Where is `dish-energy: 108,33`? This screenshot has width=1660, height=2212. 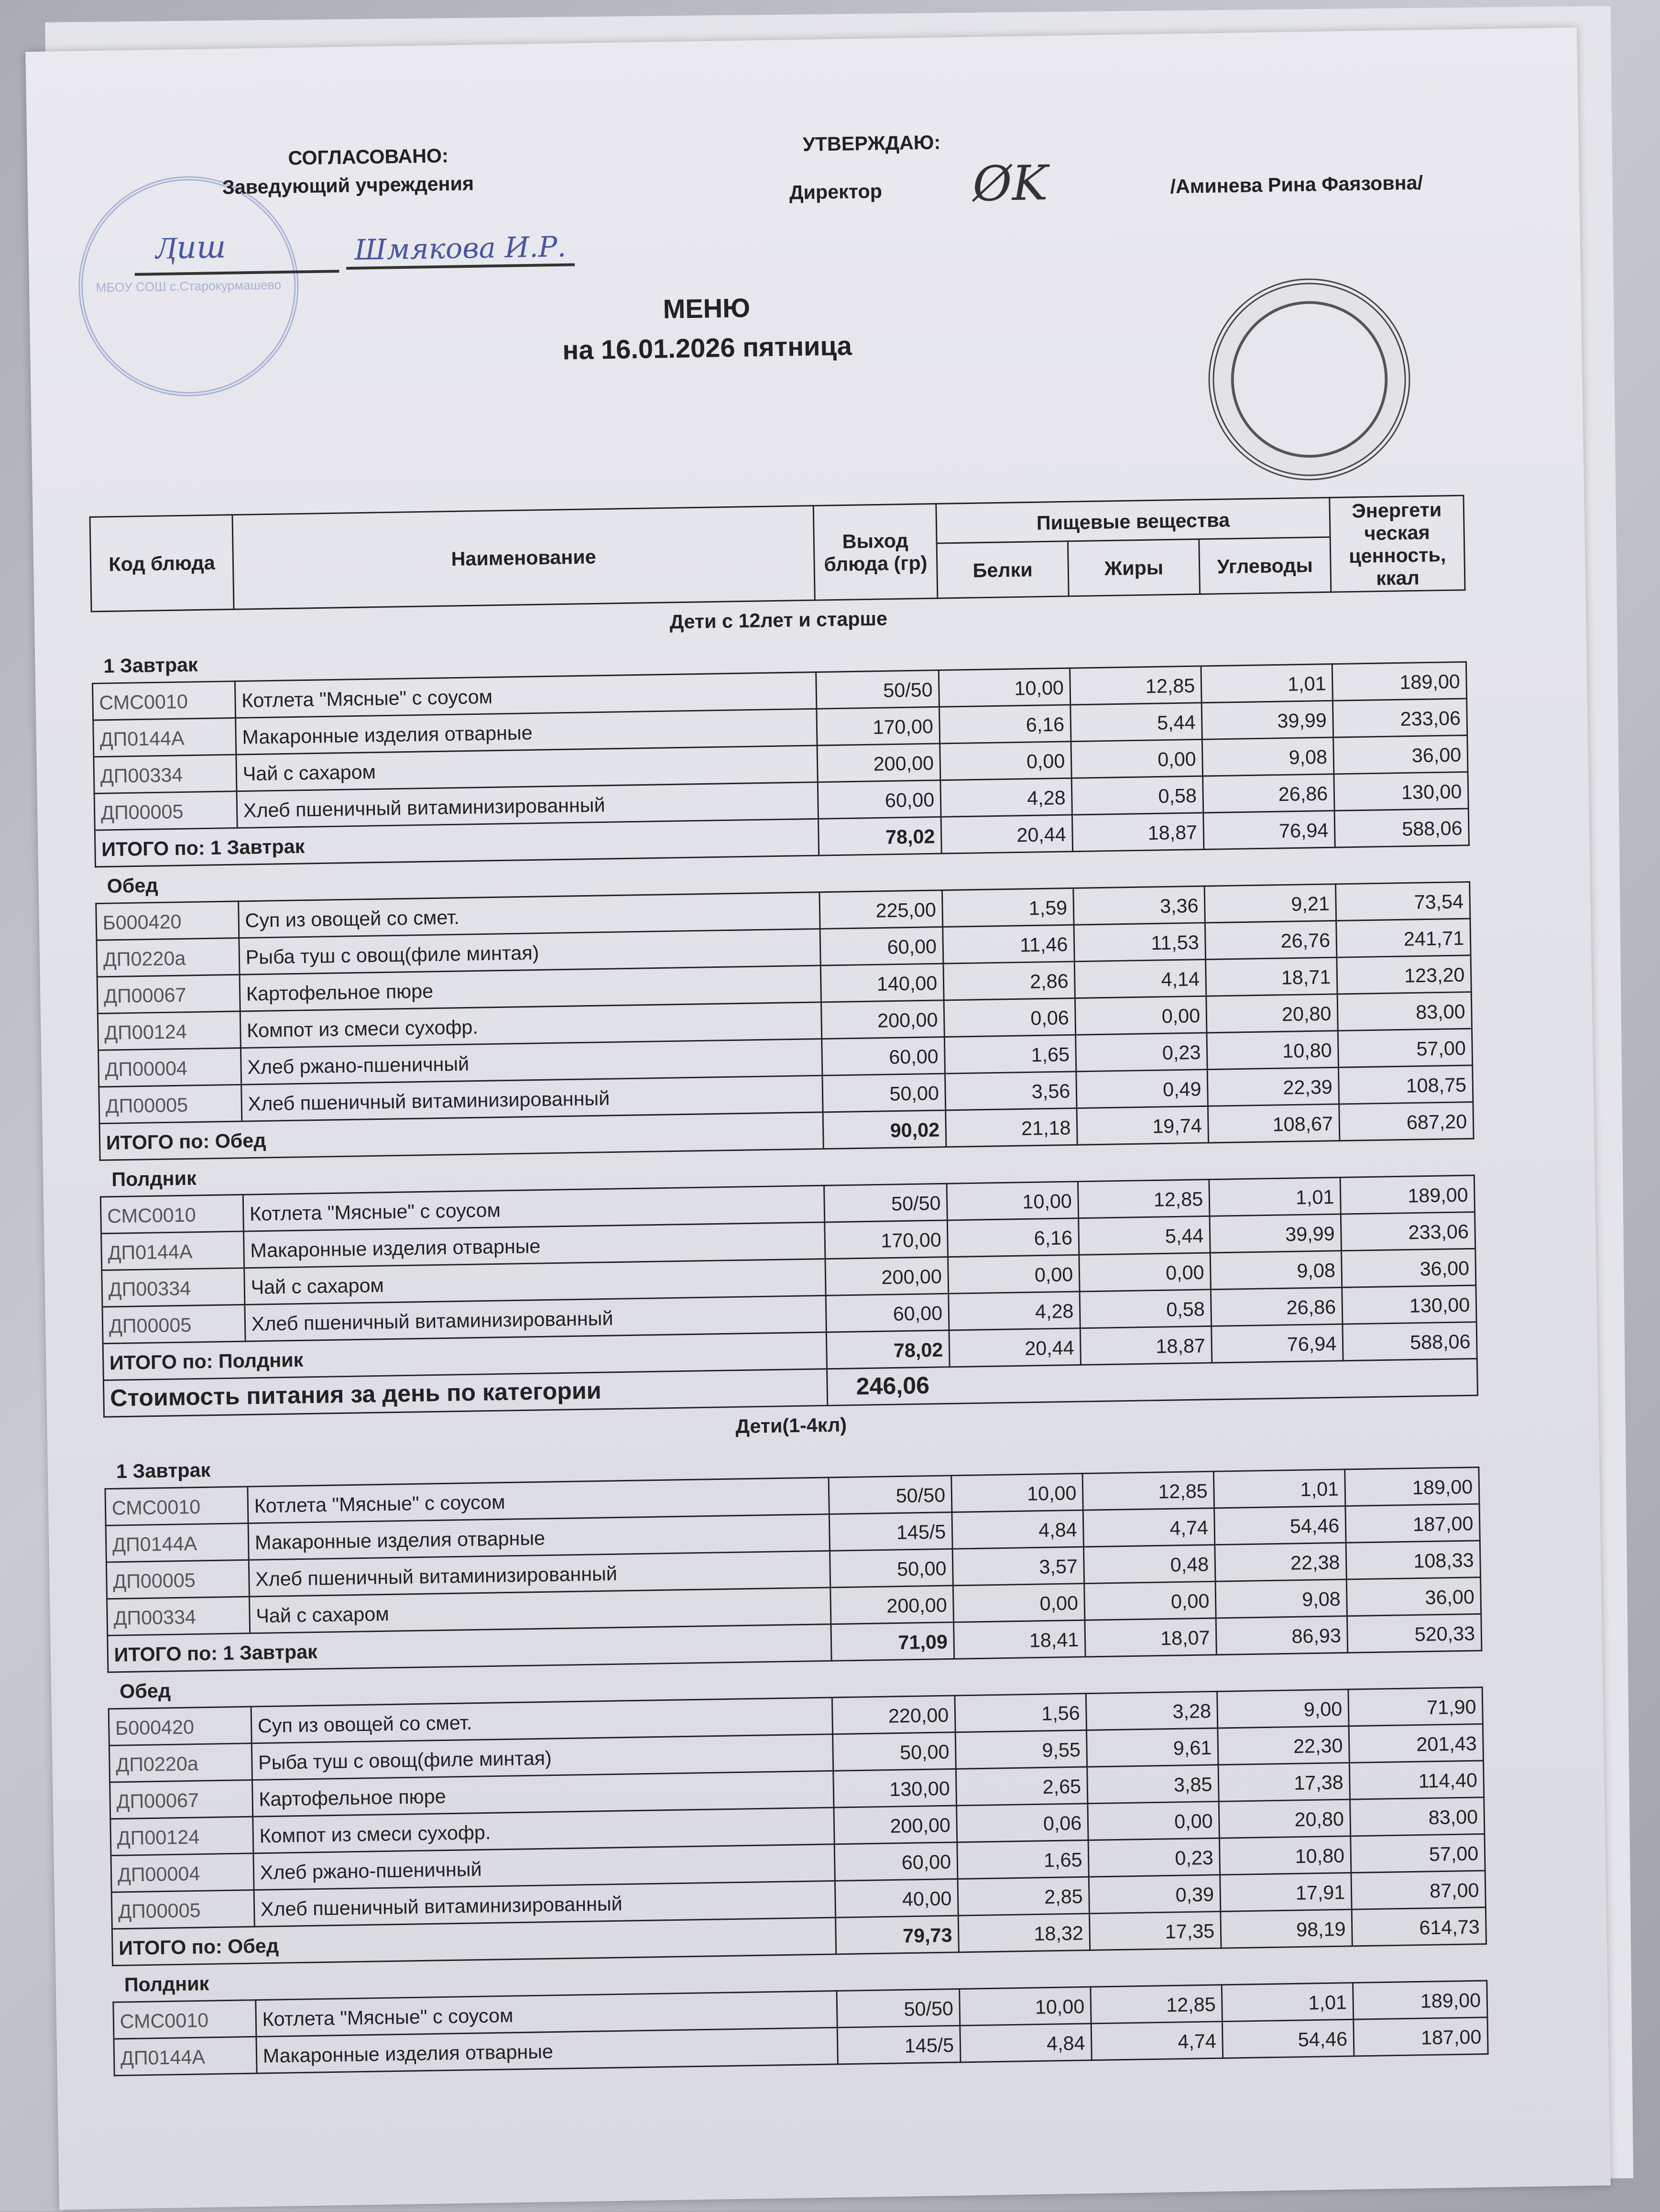
dish-energy: 108,33 is located at coordinates (1414, 1560).